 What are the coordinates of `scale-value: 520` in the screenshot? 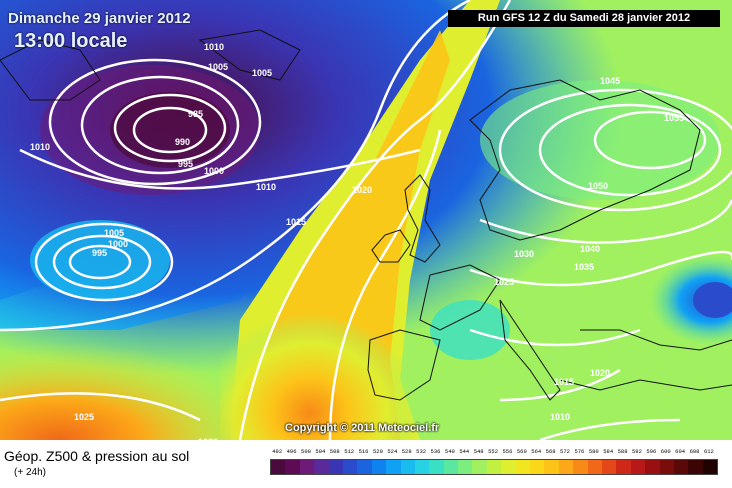 It's located at (377, 451).